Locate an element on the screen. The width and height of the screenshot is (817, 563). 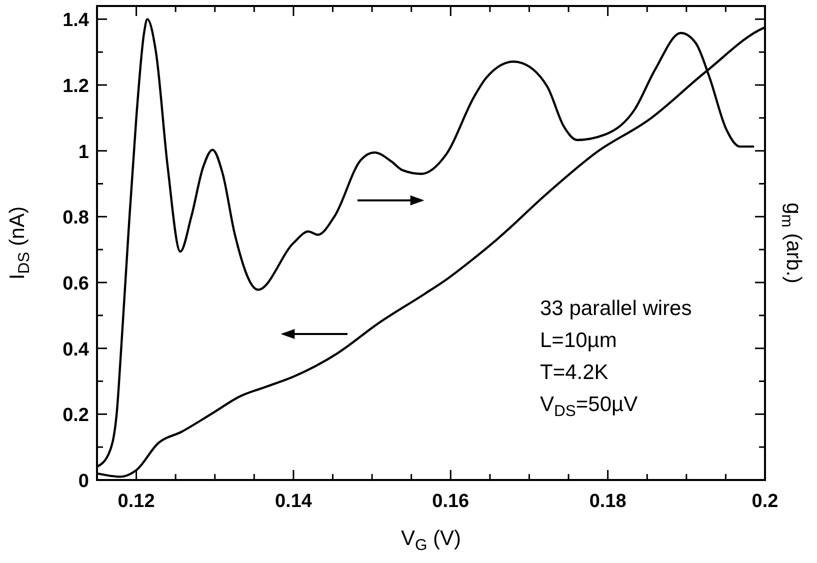
x-tick-label: 0.14 is located at coordinates (293, 501).